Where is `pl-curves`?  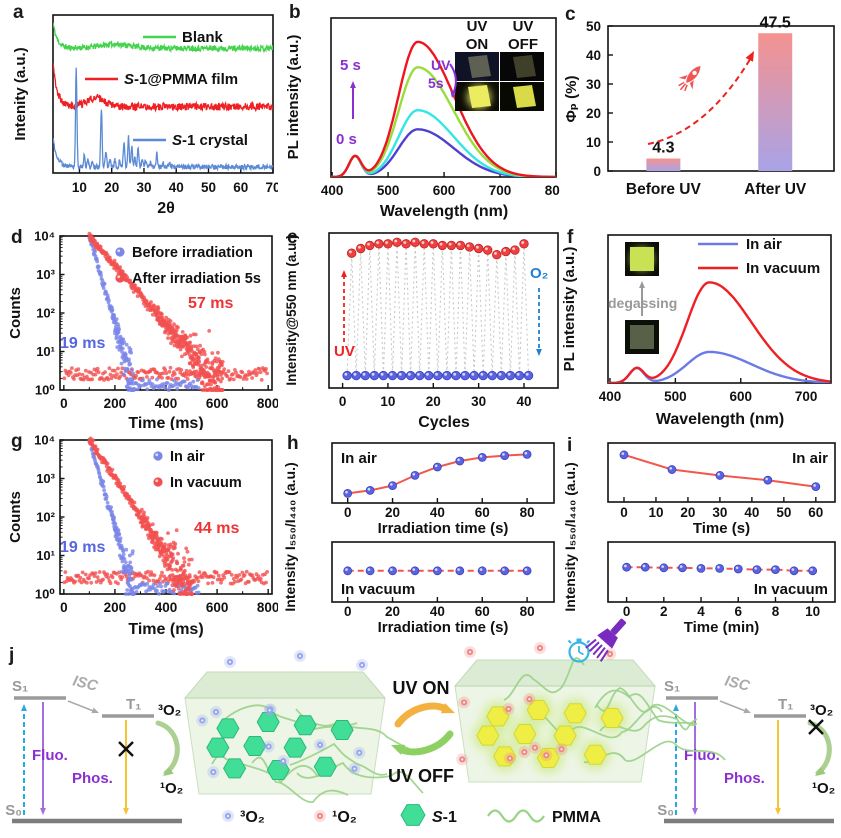 pl-curves is located at coordinates (443, 108).